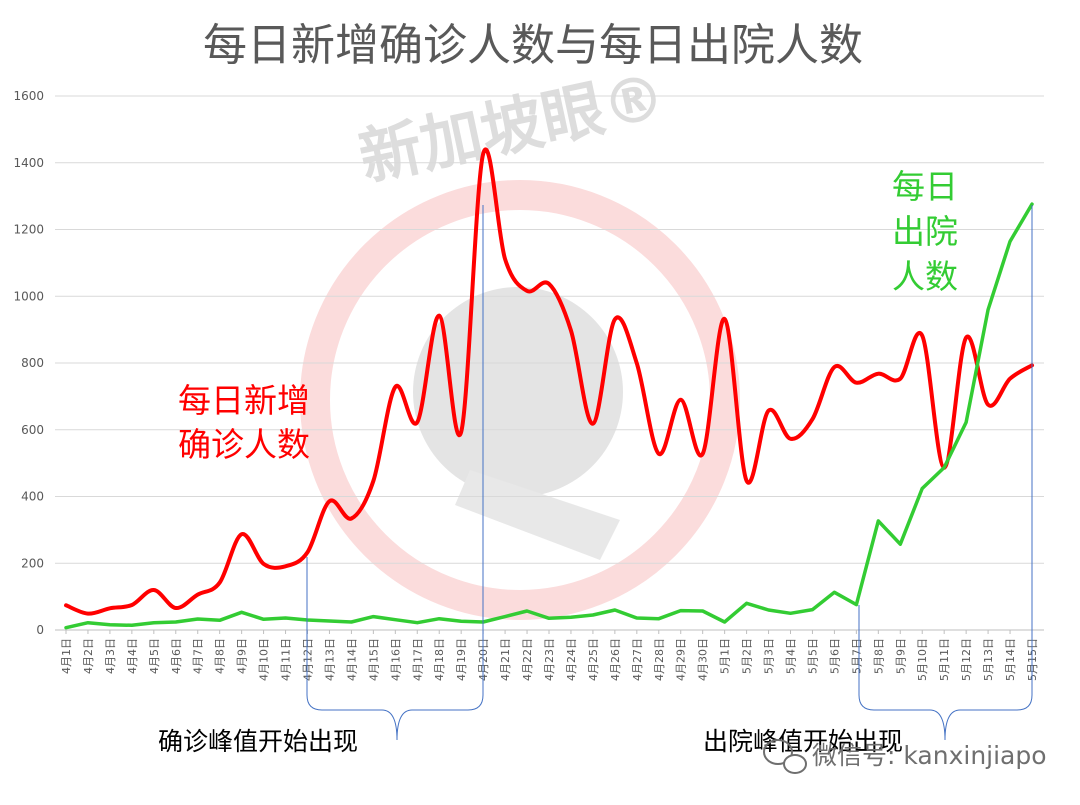 The image size is (1080, 805). Describe the element at coordinates (395, 473) in the screenshot. I see `bracket-confirmed-peak` at that location.